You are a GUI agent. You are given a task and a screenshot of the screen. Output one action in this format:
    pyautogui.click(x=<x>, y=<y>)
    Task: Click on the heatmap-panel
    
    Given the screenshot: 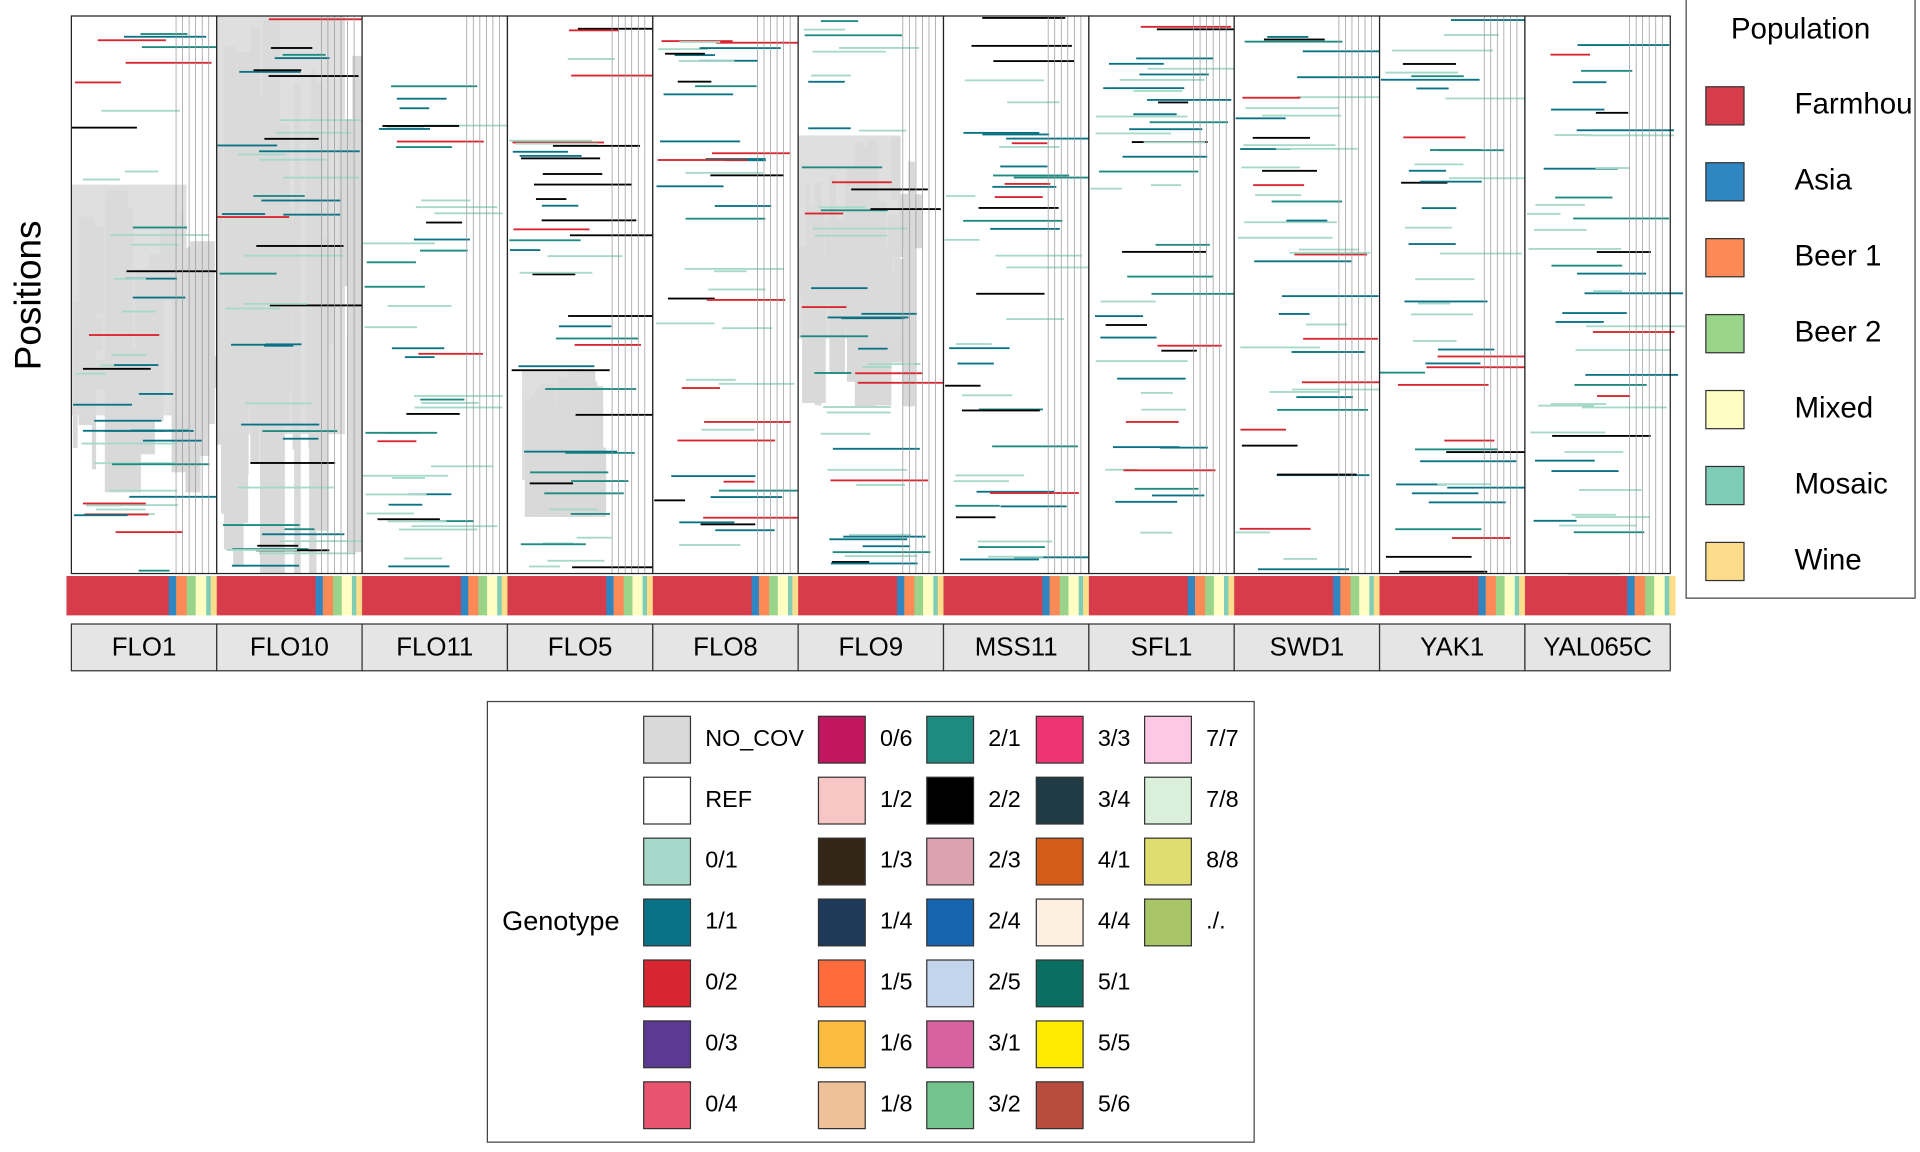 What is the action you would take?
    pyautogui.click(x=1173, y=295)
    